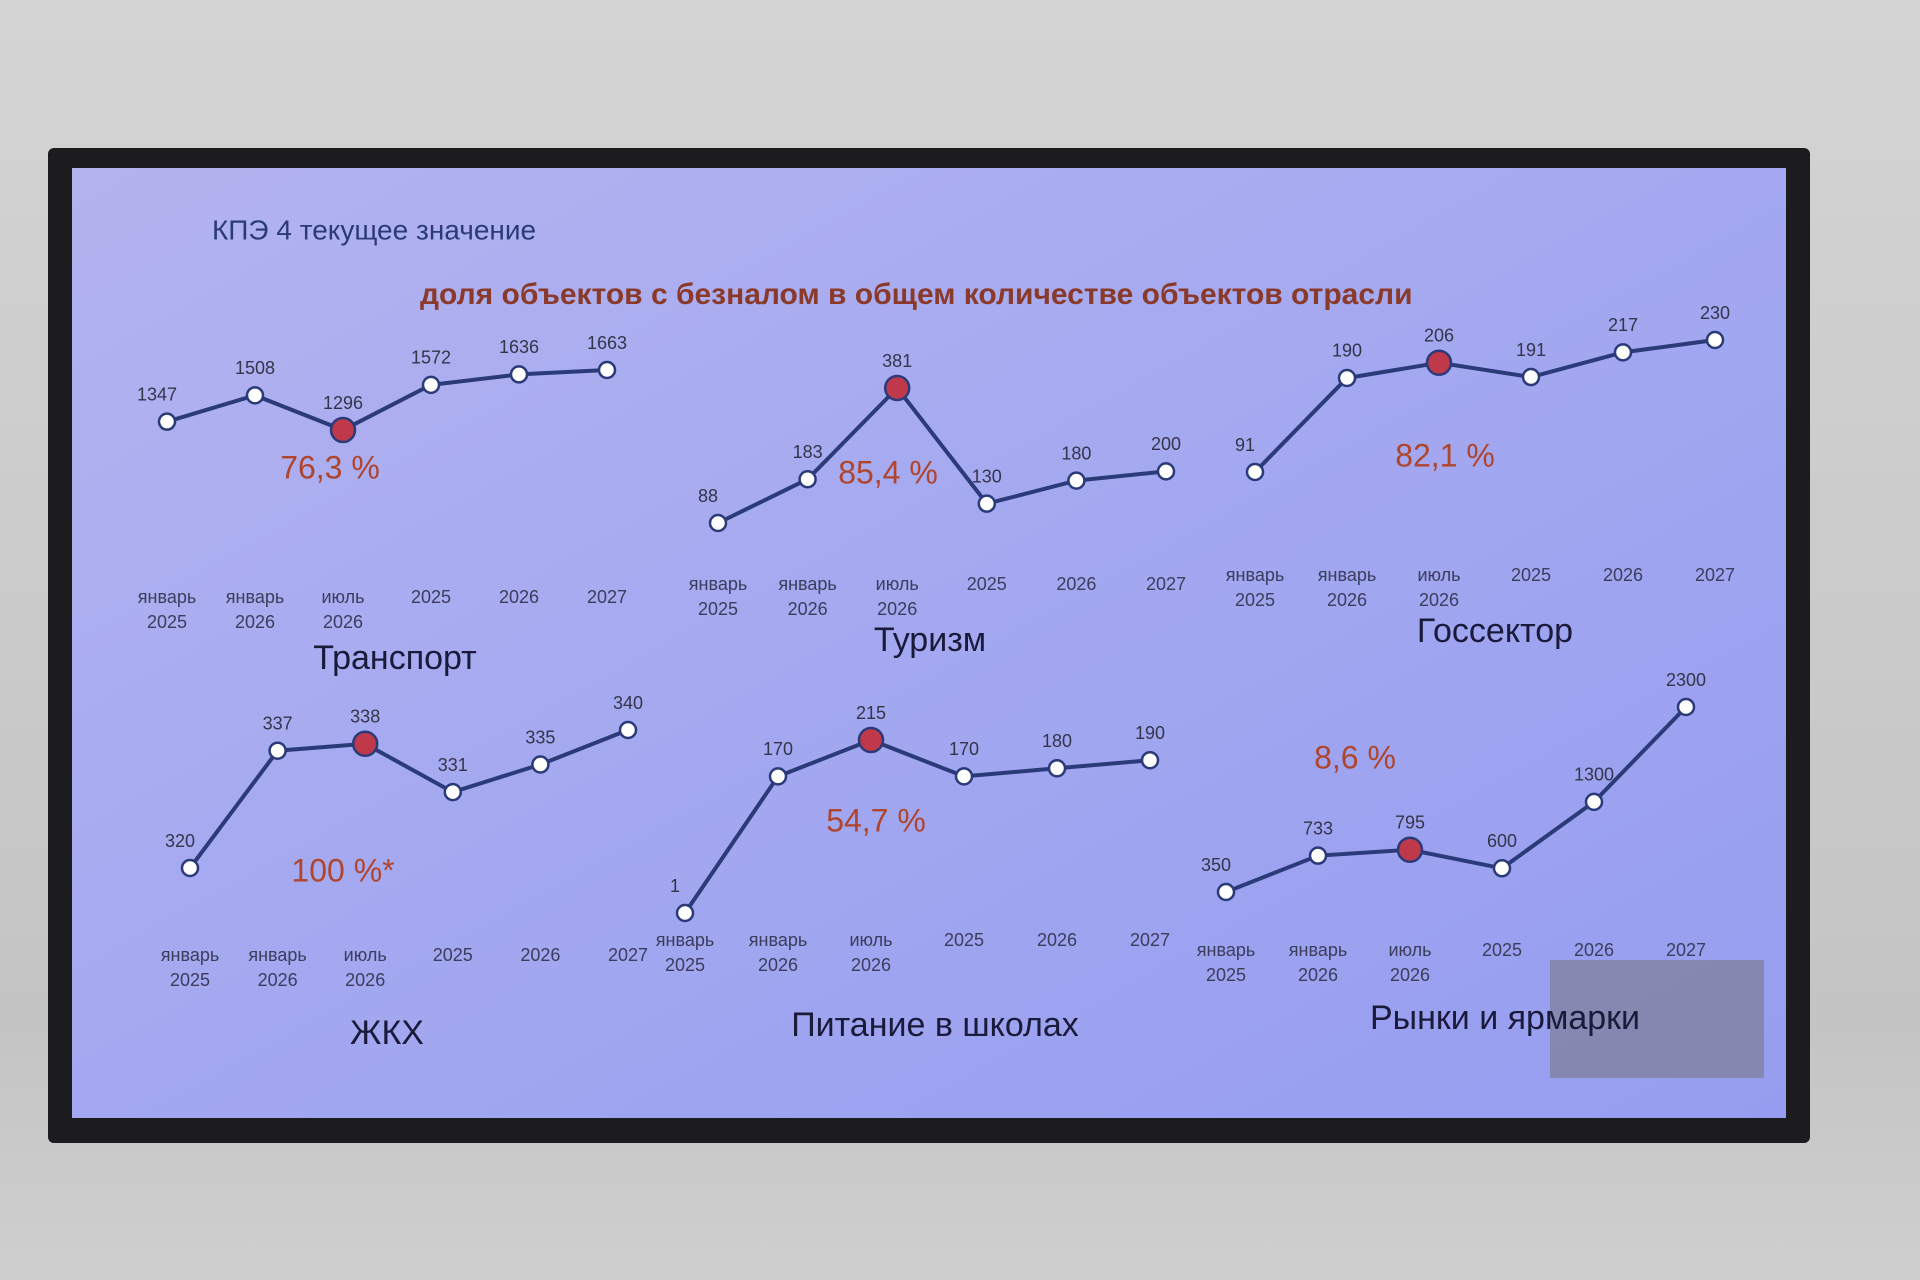 The height and width of the screenshot is (1280, 1920). What do you see at coordinates (876, 820) in the screenshot?
I see `annotation: 54,7 %` at bounding box center [876, 820].